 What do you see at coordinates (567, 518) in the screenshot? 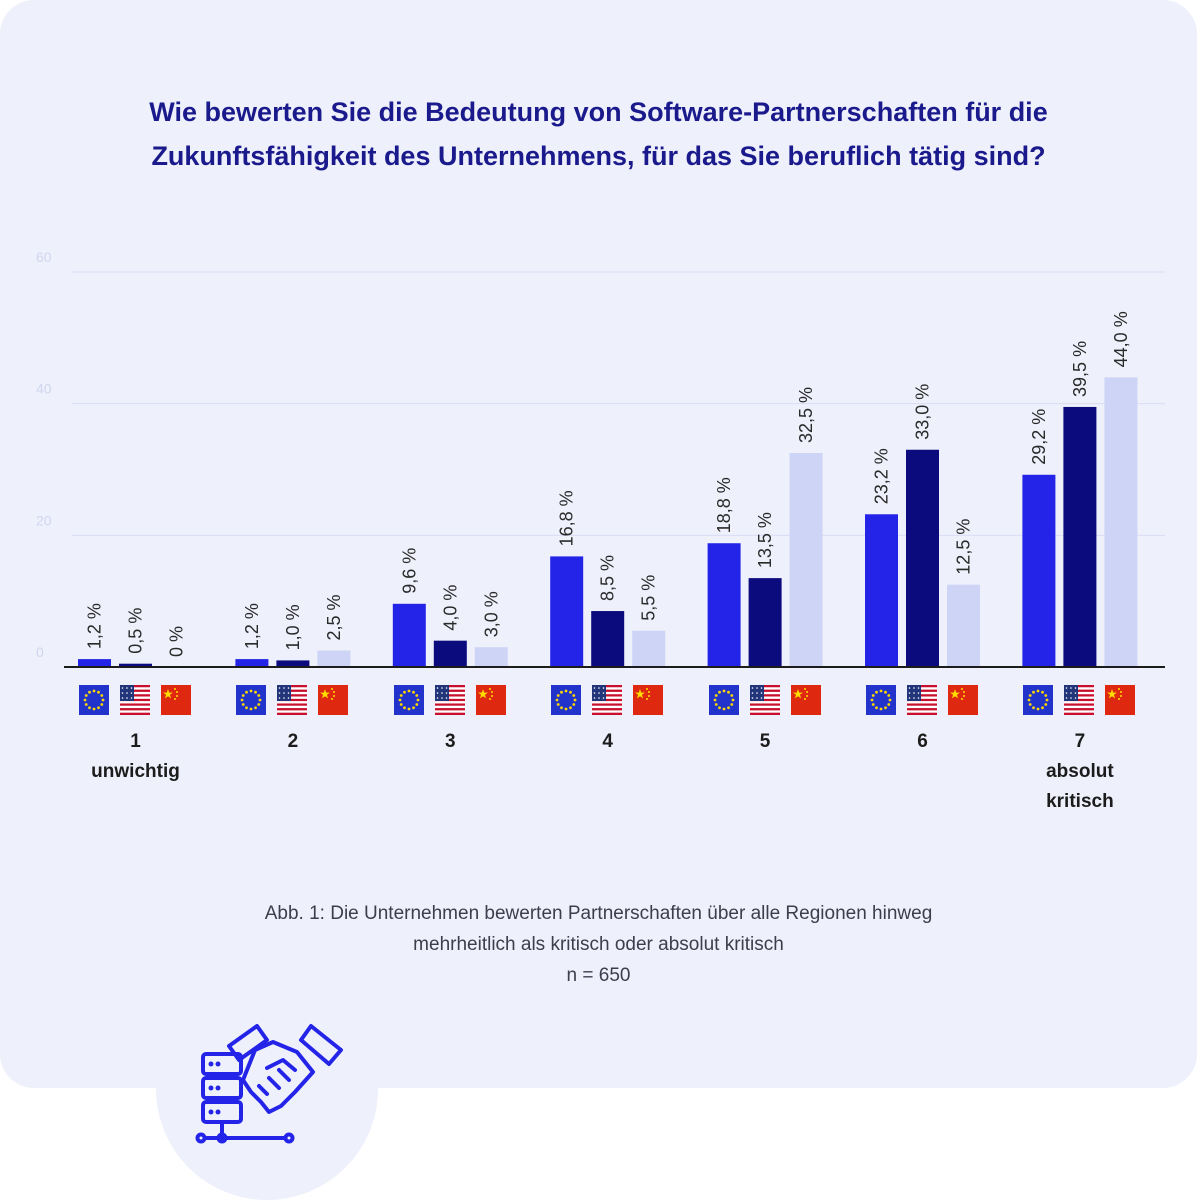
I see `data-label: 16,8 %` at bounding box center [567, 518].